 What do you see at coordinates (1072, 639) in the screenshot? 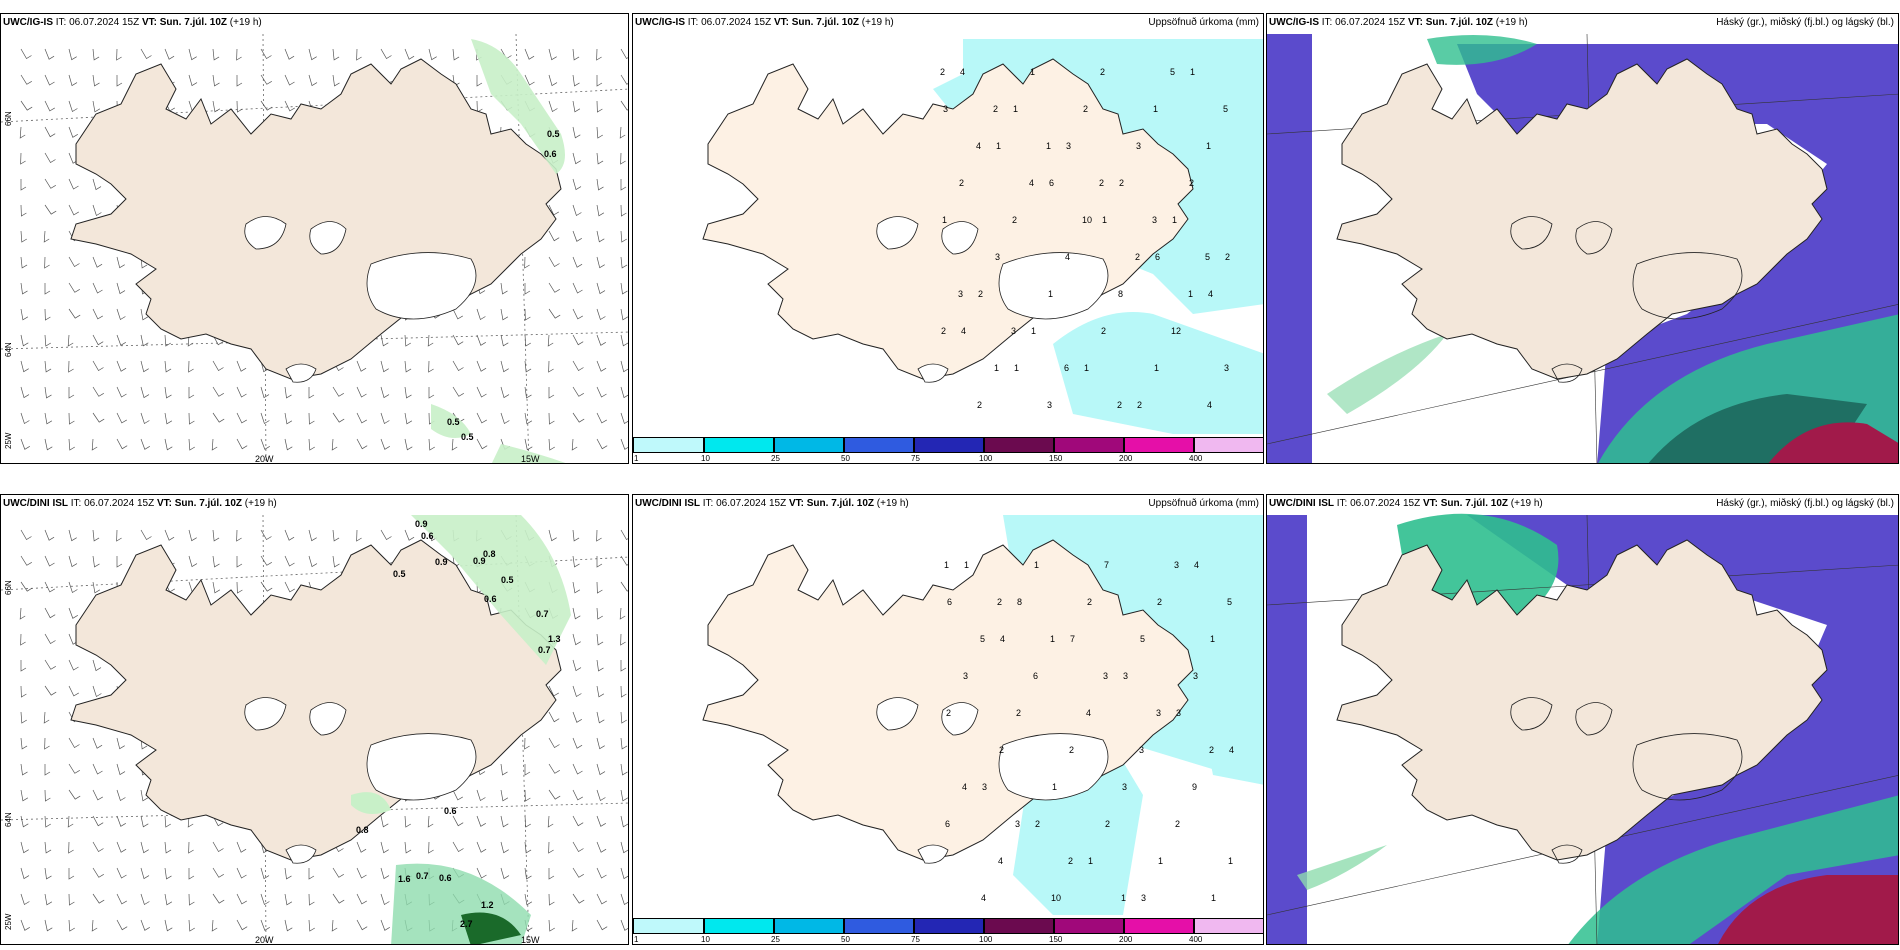
I see `precip-number: 7` at bounding box center [1072, 639].